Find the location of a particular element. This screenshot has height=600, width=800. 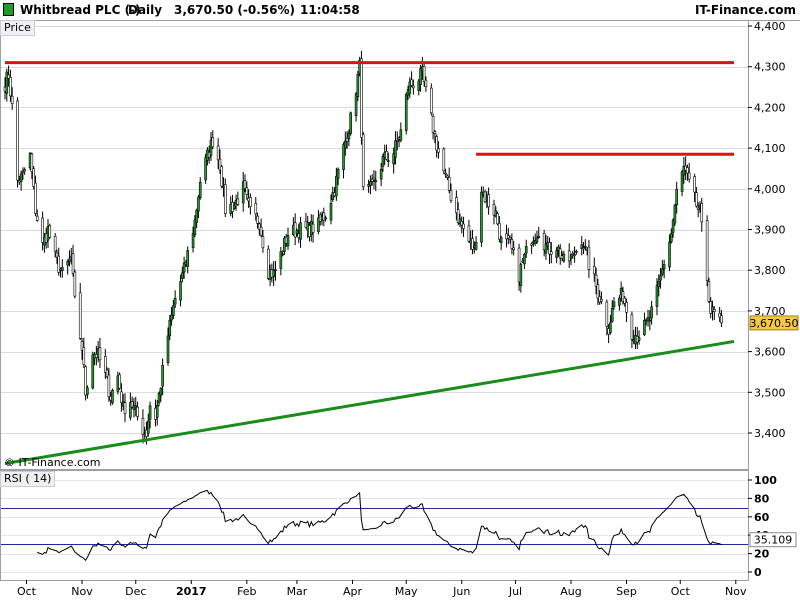

price-y-tick-label: 3,900 is located at coordinates (770, 230).